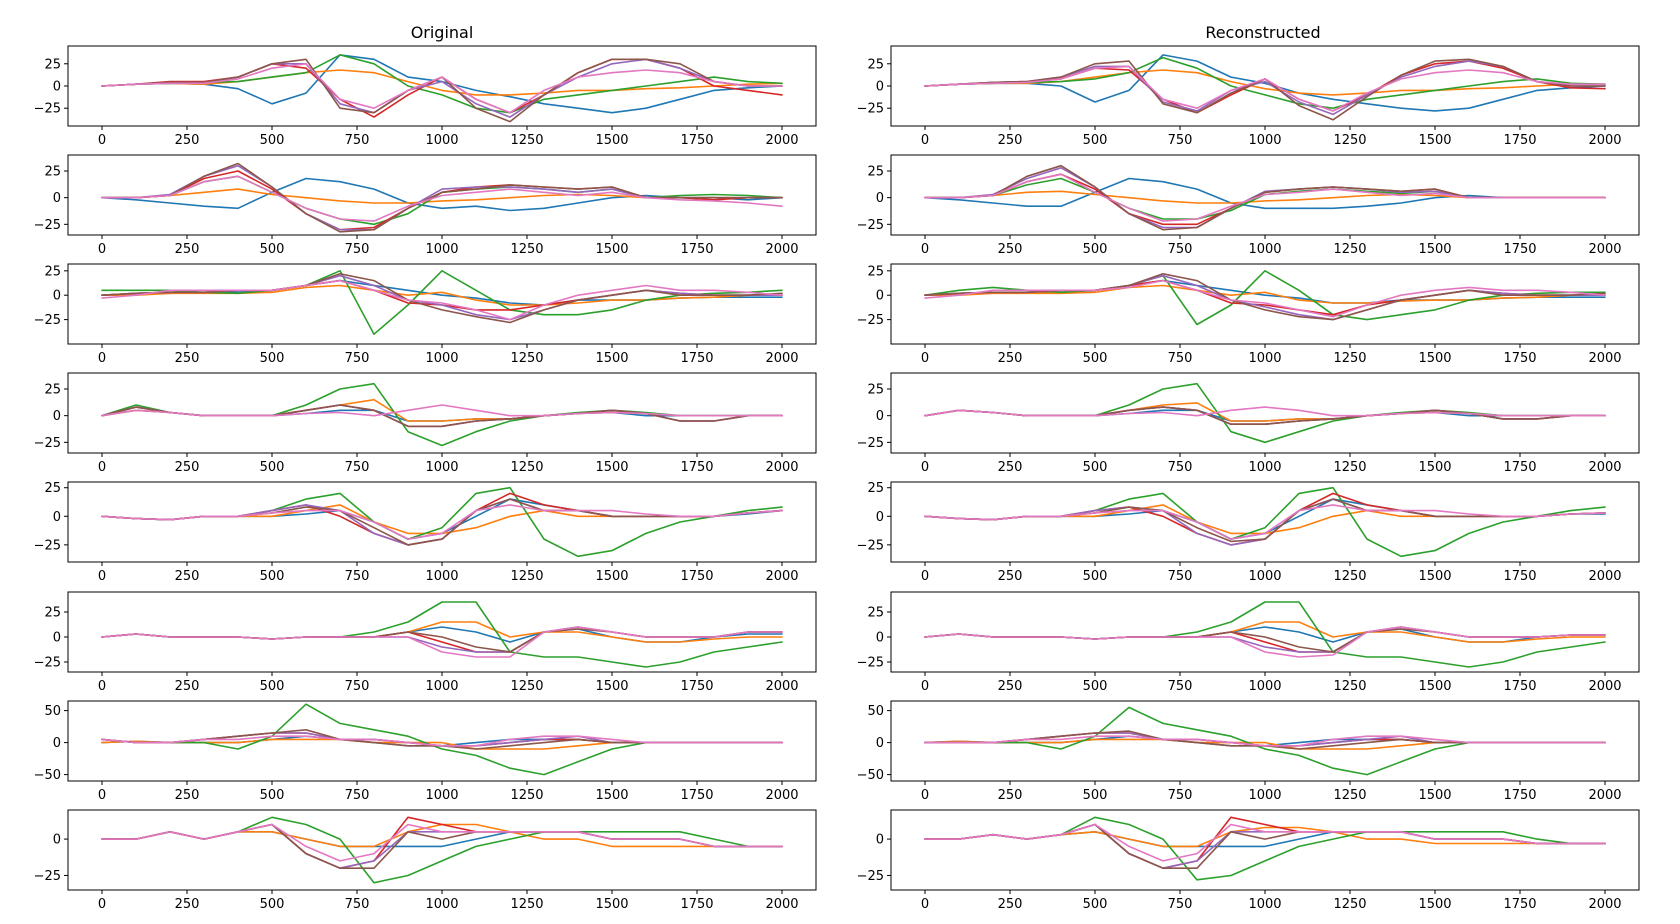 The height and width of the screenshot is (924, 1680). Describe the element at coordinates (47, 775) in the screenshot. I see `y-tick-label: −50` at that location.